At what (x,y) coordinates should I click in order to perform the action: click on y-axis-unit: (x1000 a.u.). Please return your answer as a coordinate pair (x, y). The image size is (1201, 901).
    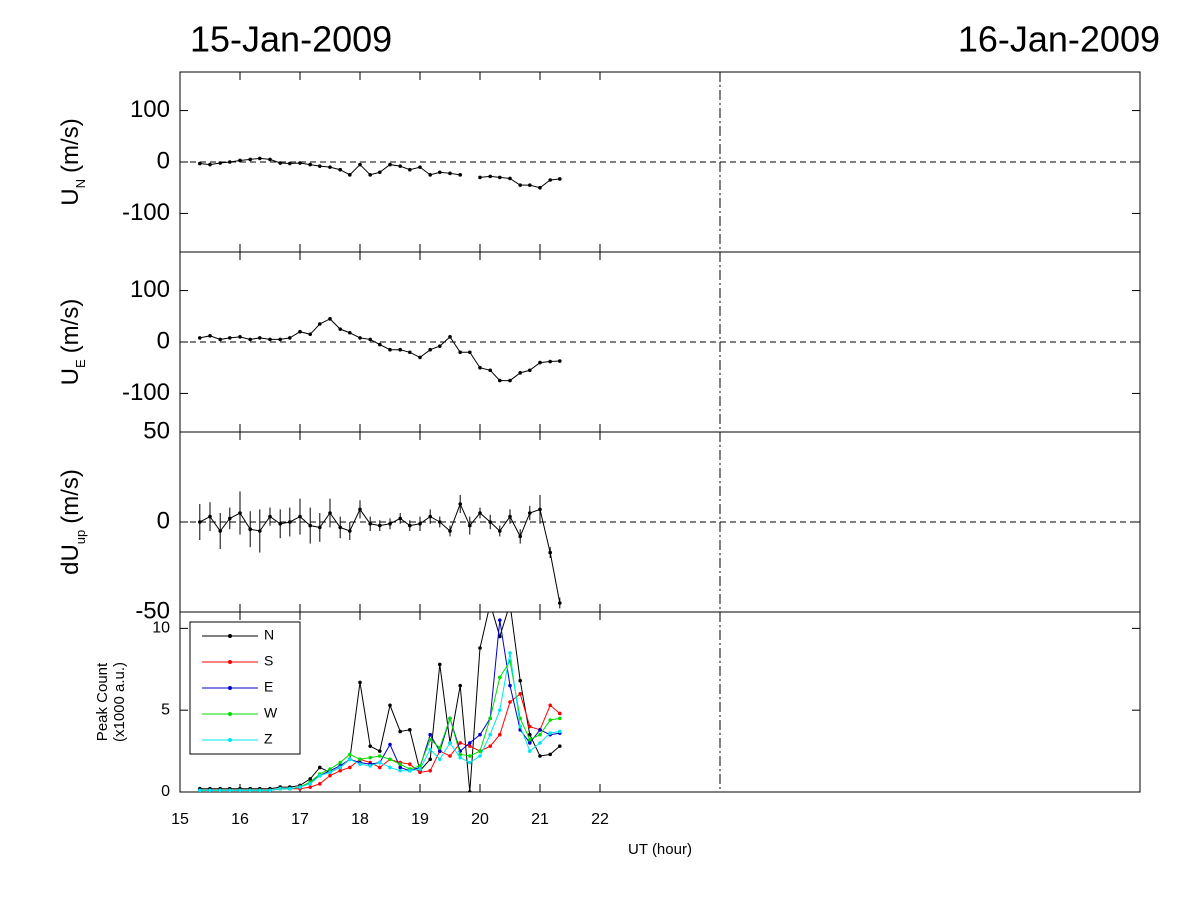
    Looking at the image, I should click on (119, 702).